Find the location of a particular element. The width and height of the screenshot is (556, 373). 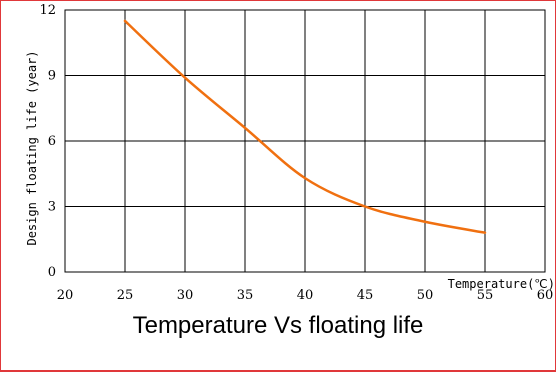

y-tick-label: 12 is located at coordinates (47, 10).